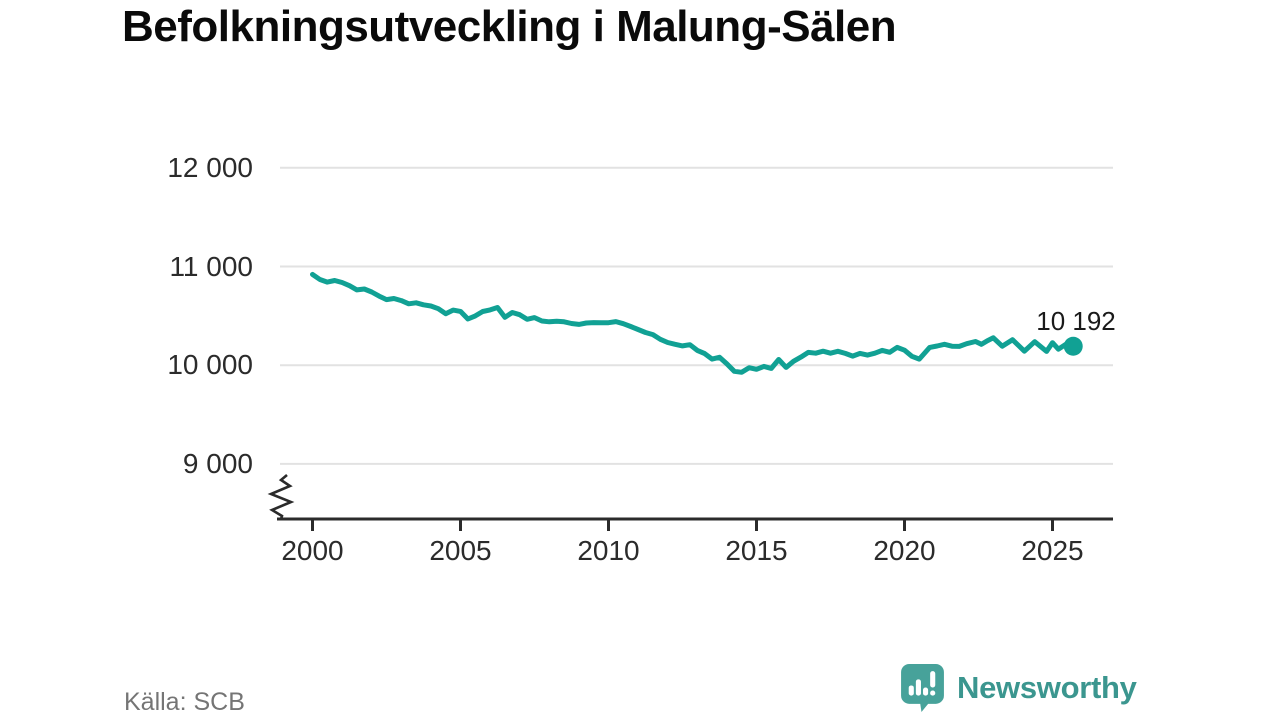 The width and height of the screenshot is (1280, 720). I want to click on newsworthy-logo: Newsworthy, so click(1018, 688).